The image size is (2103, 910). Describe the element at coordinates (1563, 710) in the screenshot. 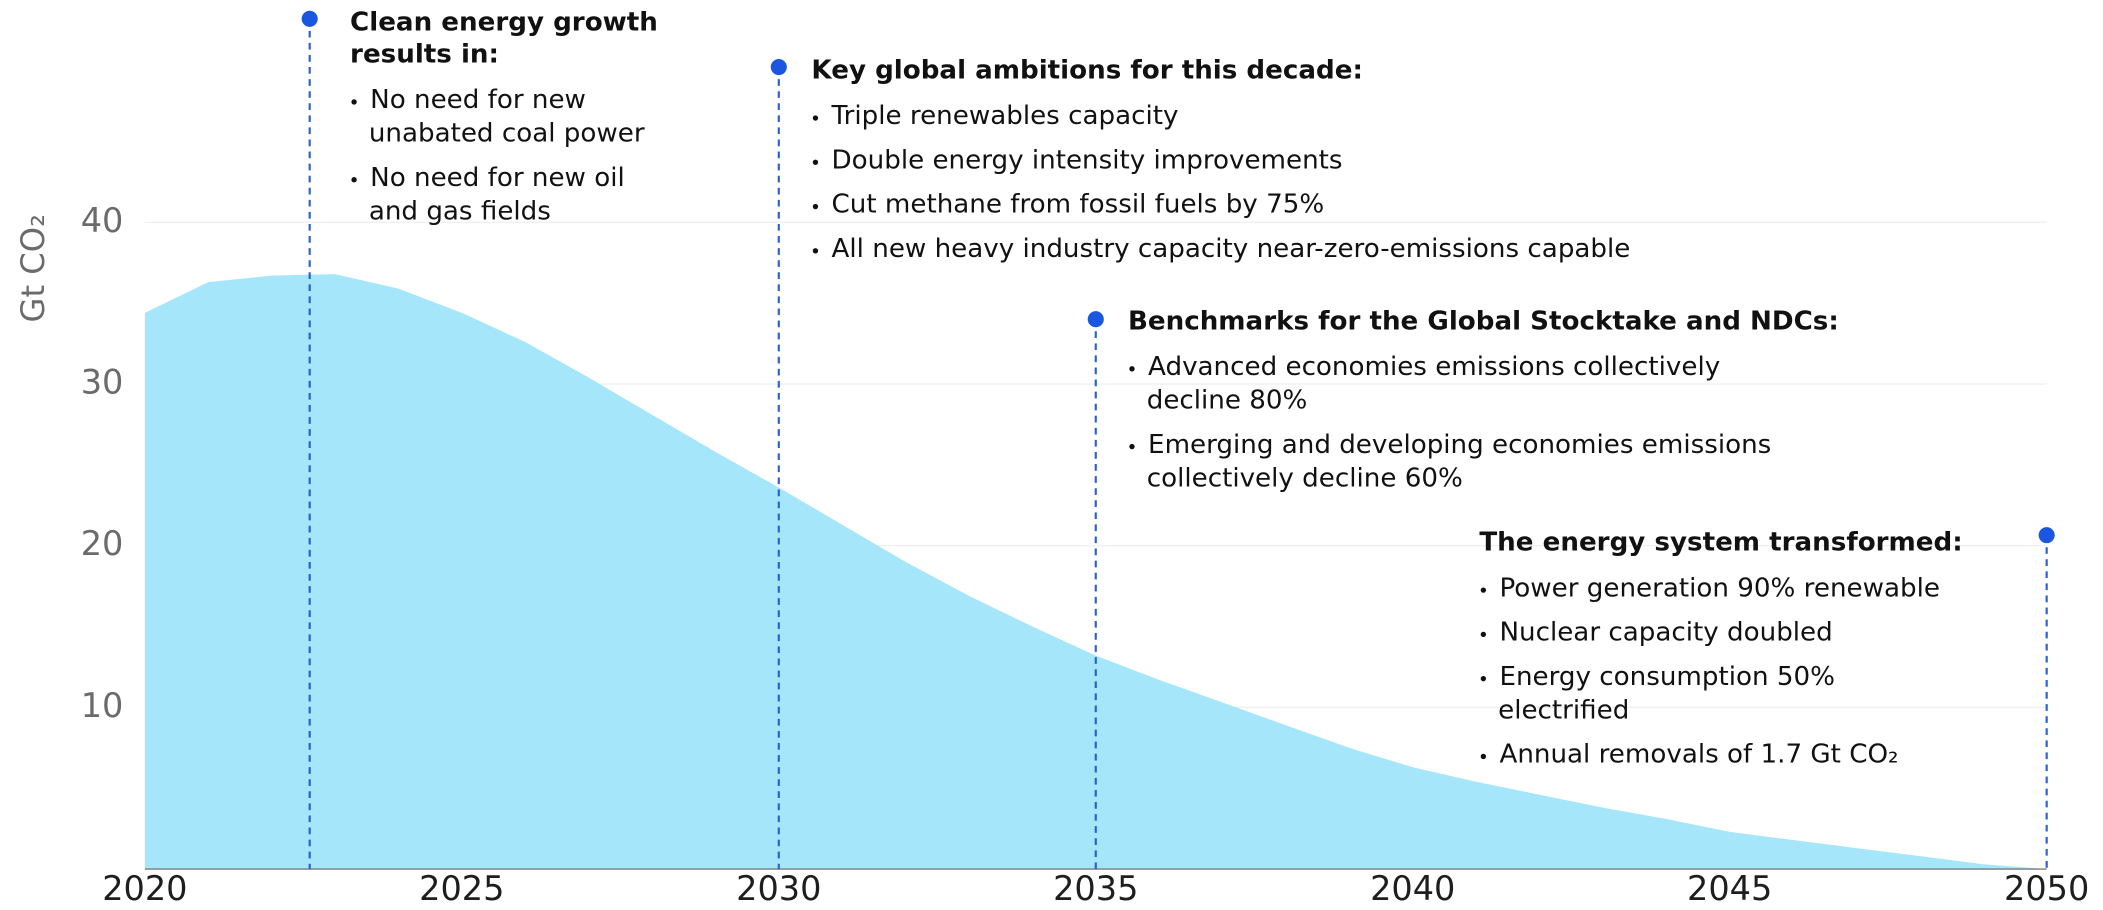

I see `annotation-item: electrified` at that location.